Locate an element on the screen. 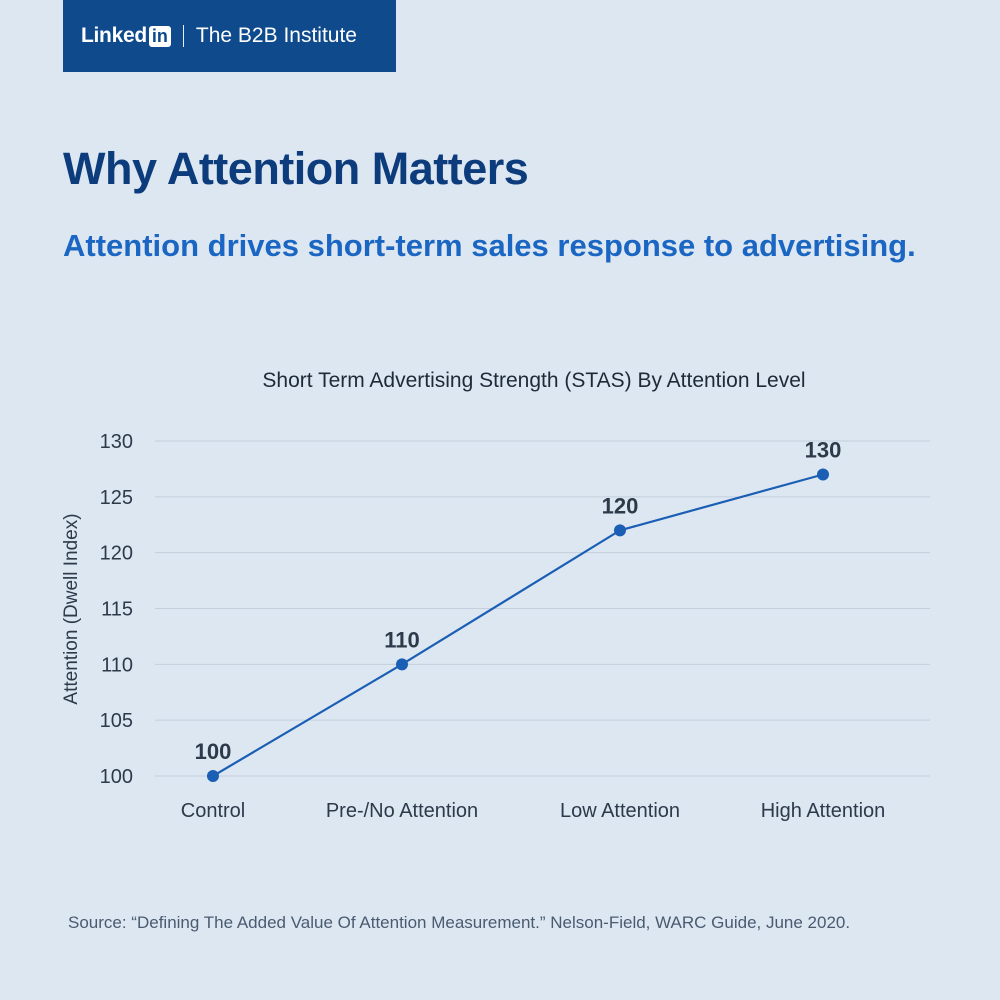  brand-name: The B2B Institute is located at coordinates (276, 35).